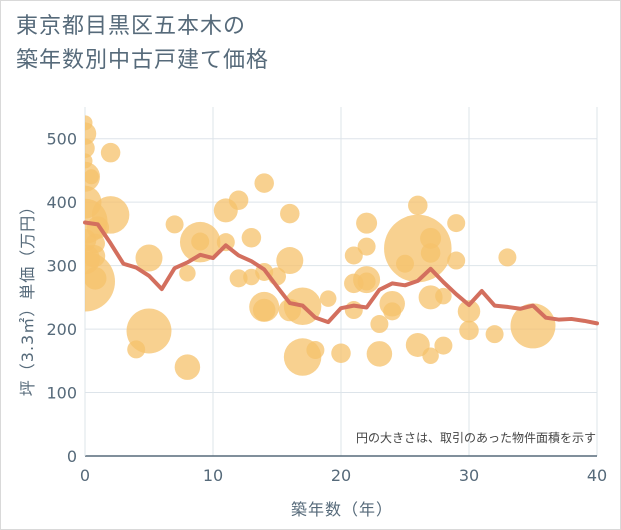  Describe the element at coordinates (142, 44) in the screenshot. I see `chart-title: 東京都目黒区五本木の 築年数別中古戸建て価格` at that location.